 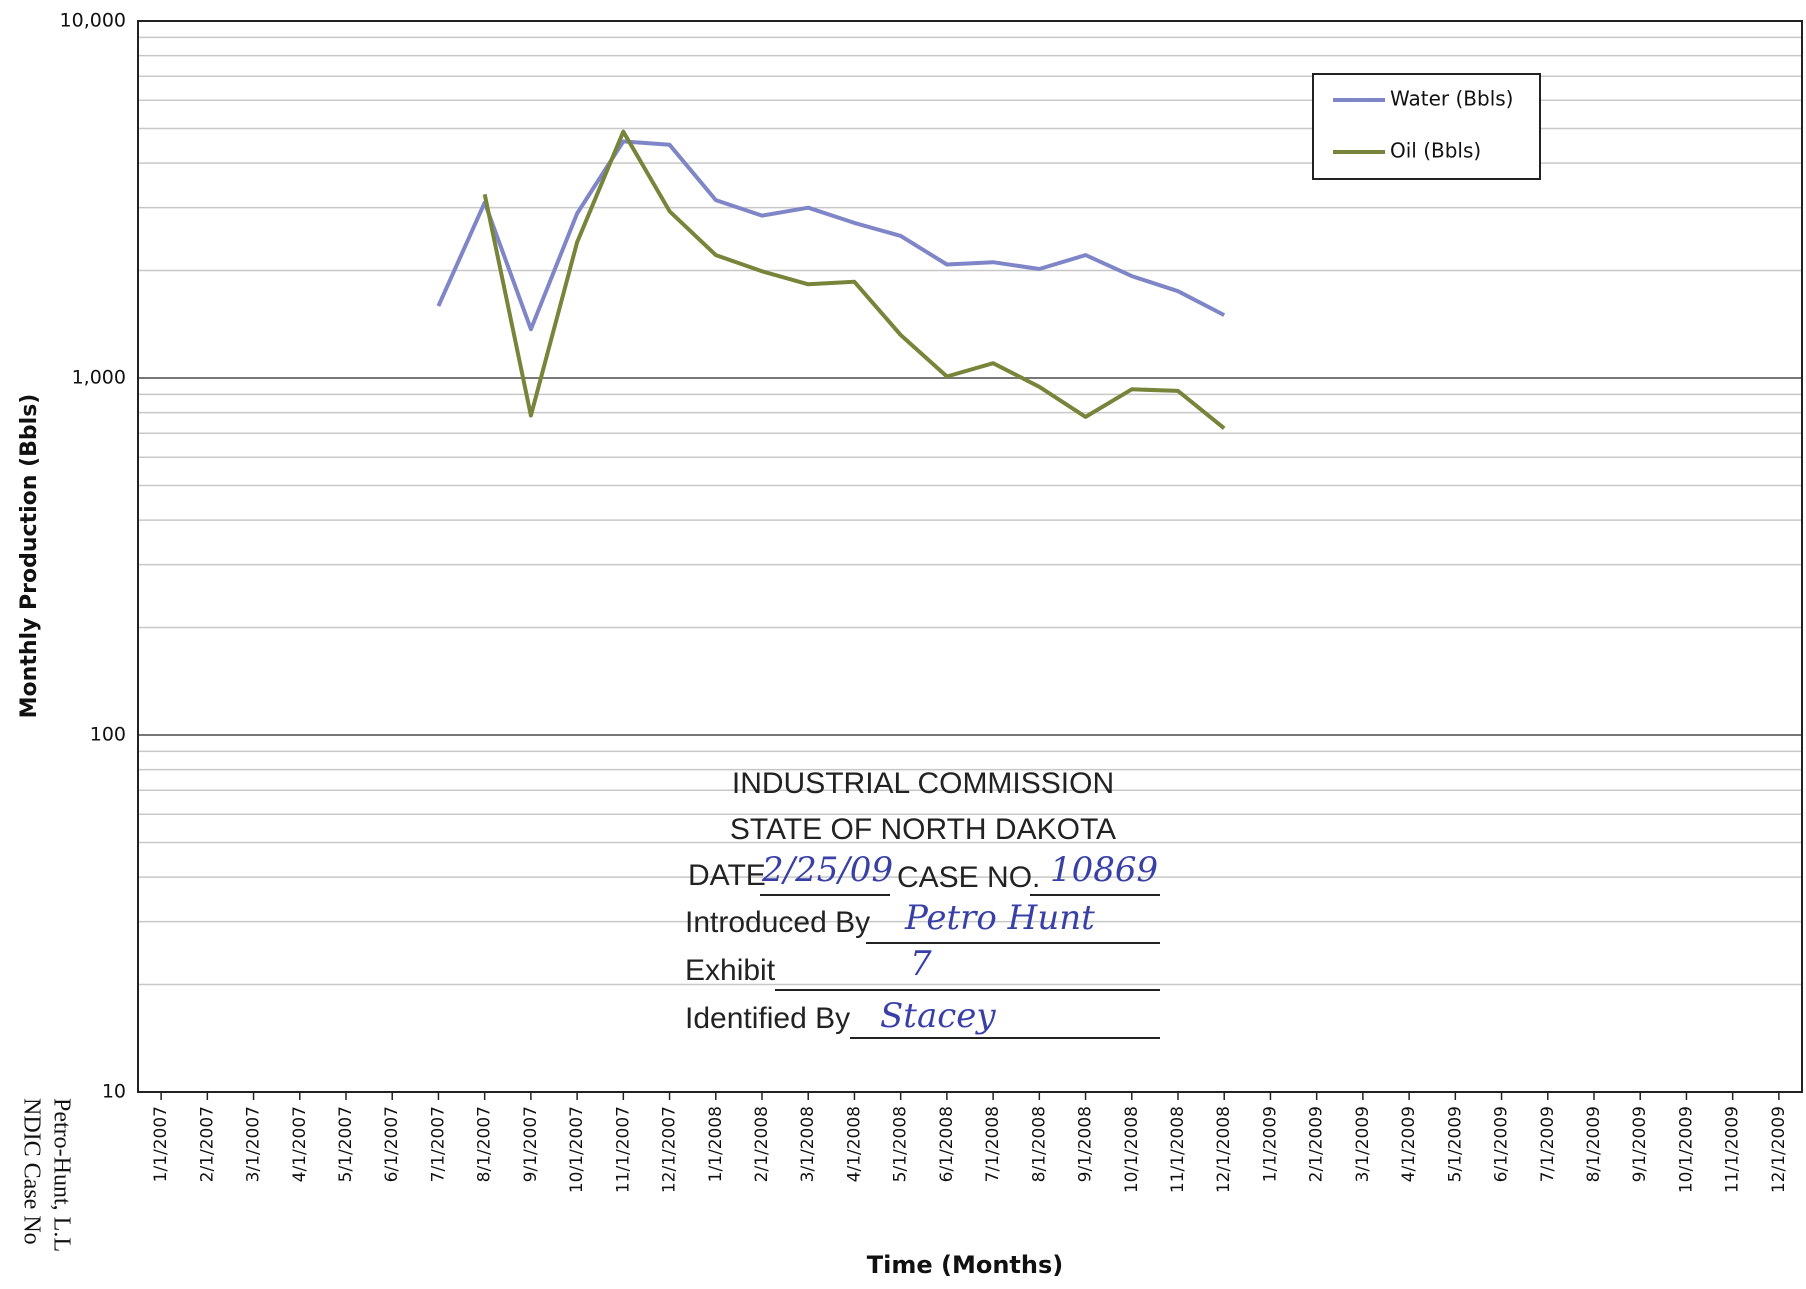 I want to click on legend-box, so click(x=1426, y=126).